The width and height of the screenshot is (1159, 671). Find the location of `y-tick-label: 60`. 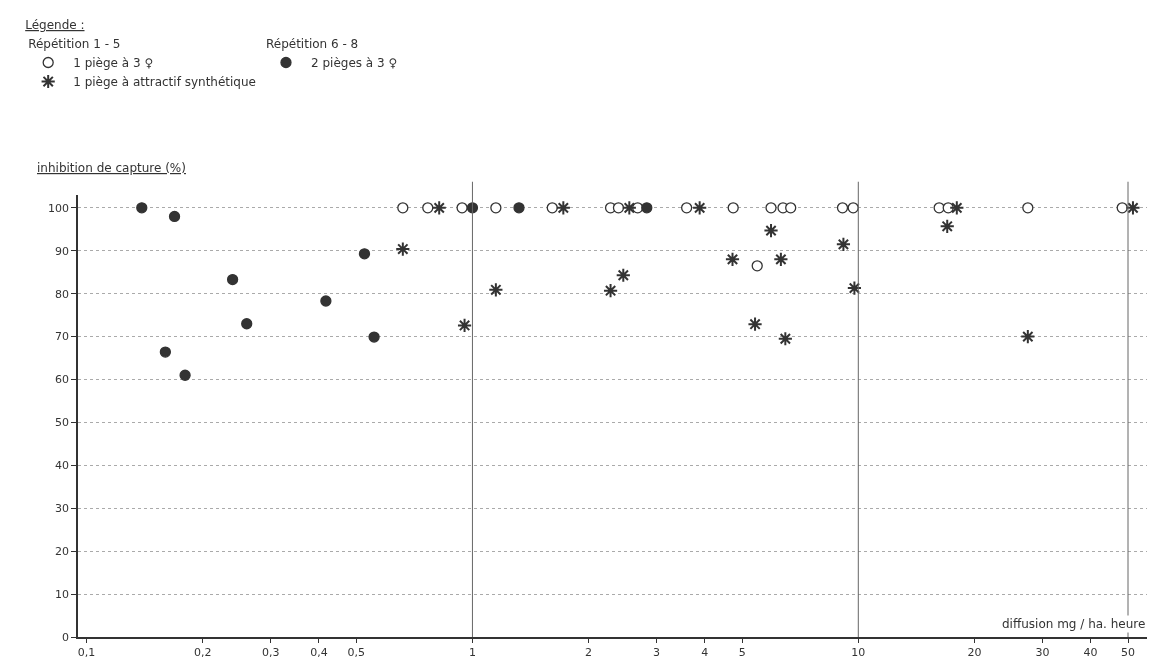

y-tick-label: 60 is located at coordinates (62, 380).